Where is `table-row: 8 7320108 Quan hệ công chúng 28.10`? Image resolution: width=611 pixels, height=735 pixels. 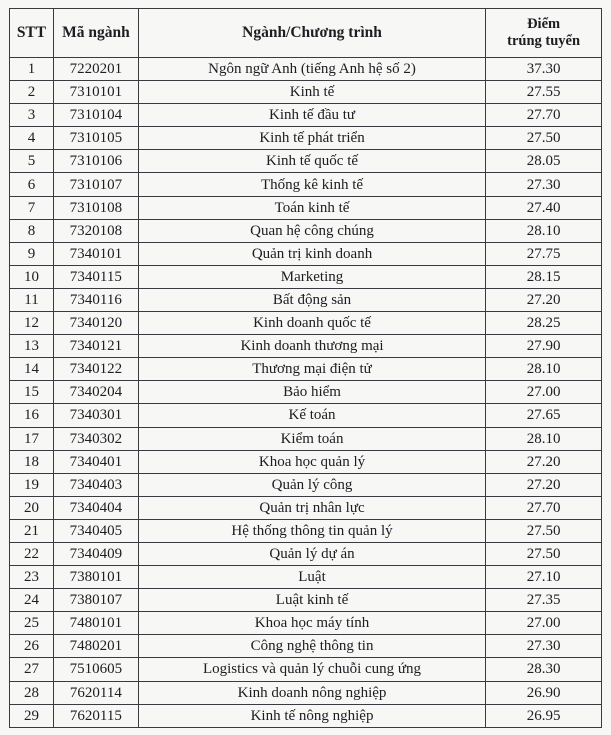
table-row: 8 7320108 Quan hệ công chúng 28.10 is located at coordinates (305, 230).